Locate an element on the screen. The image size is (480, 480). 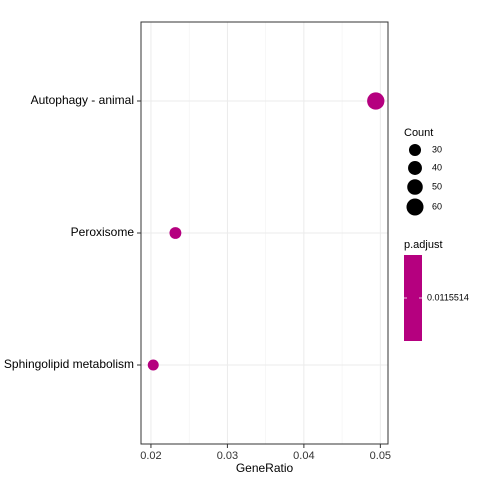
x-axis: 0.02 0.03 0.04 0.05 is located at coordinates (265, 453).